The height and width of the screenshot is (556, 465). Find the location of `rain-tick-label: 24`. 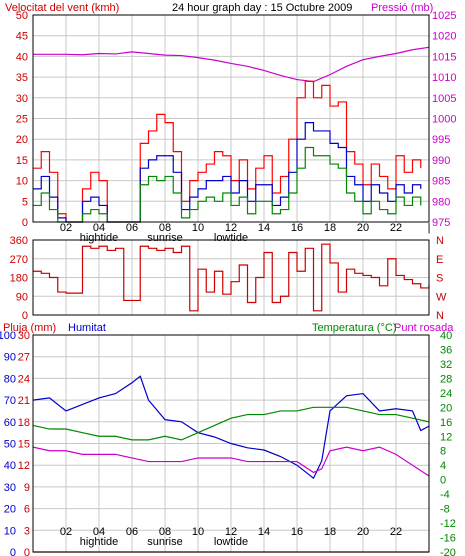

rain-tick-label: 24 is located at coordinates (24, 379).